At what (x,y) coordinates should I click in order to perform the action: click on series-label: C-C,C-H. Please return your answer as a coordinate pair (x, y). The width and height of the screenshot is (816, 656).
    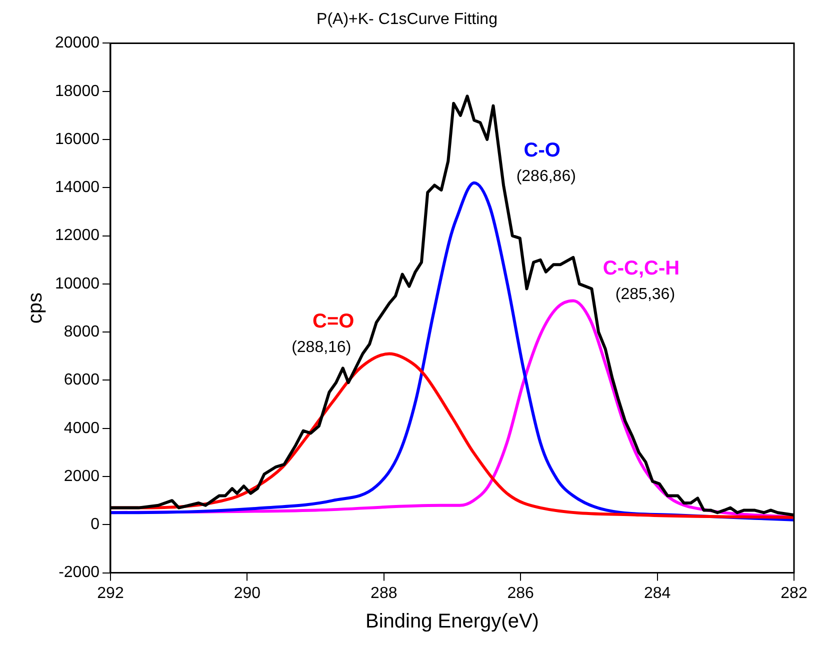
    Looking at the image, I should click on (641, 268).